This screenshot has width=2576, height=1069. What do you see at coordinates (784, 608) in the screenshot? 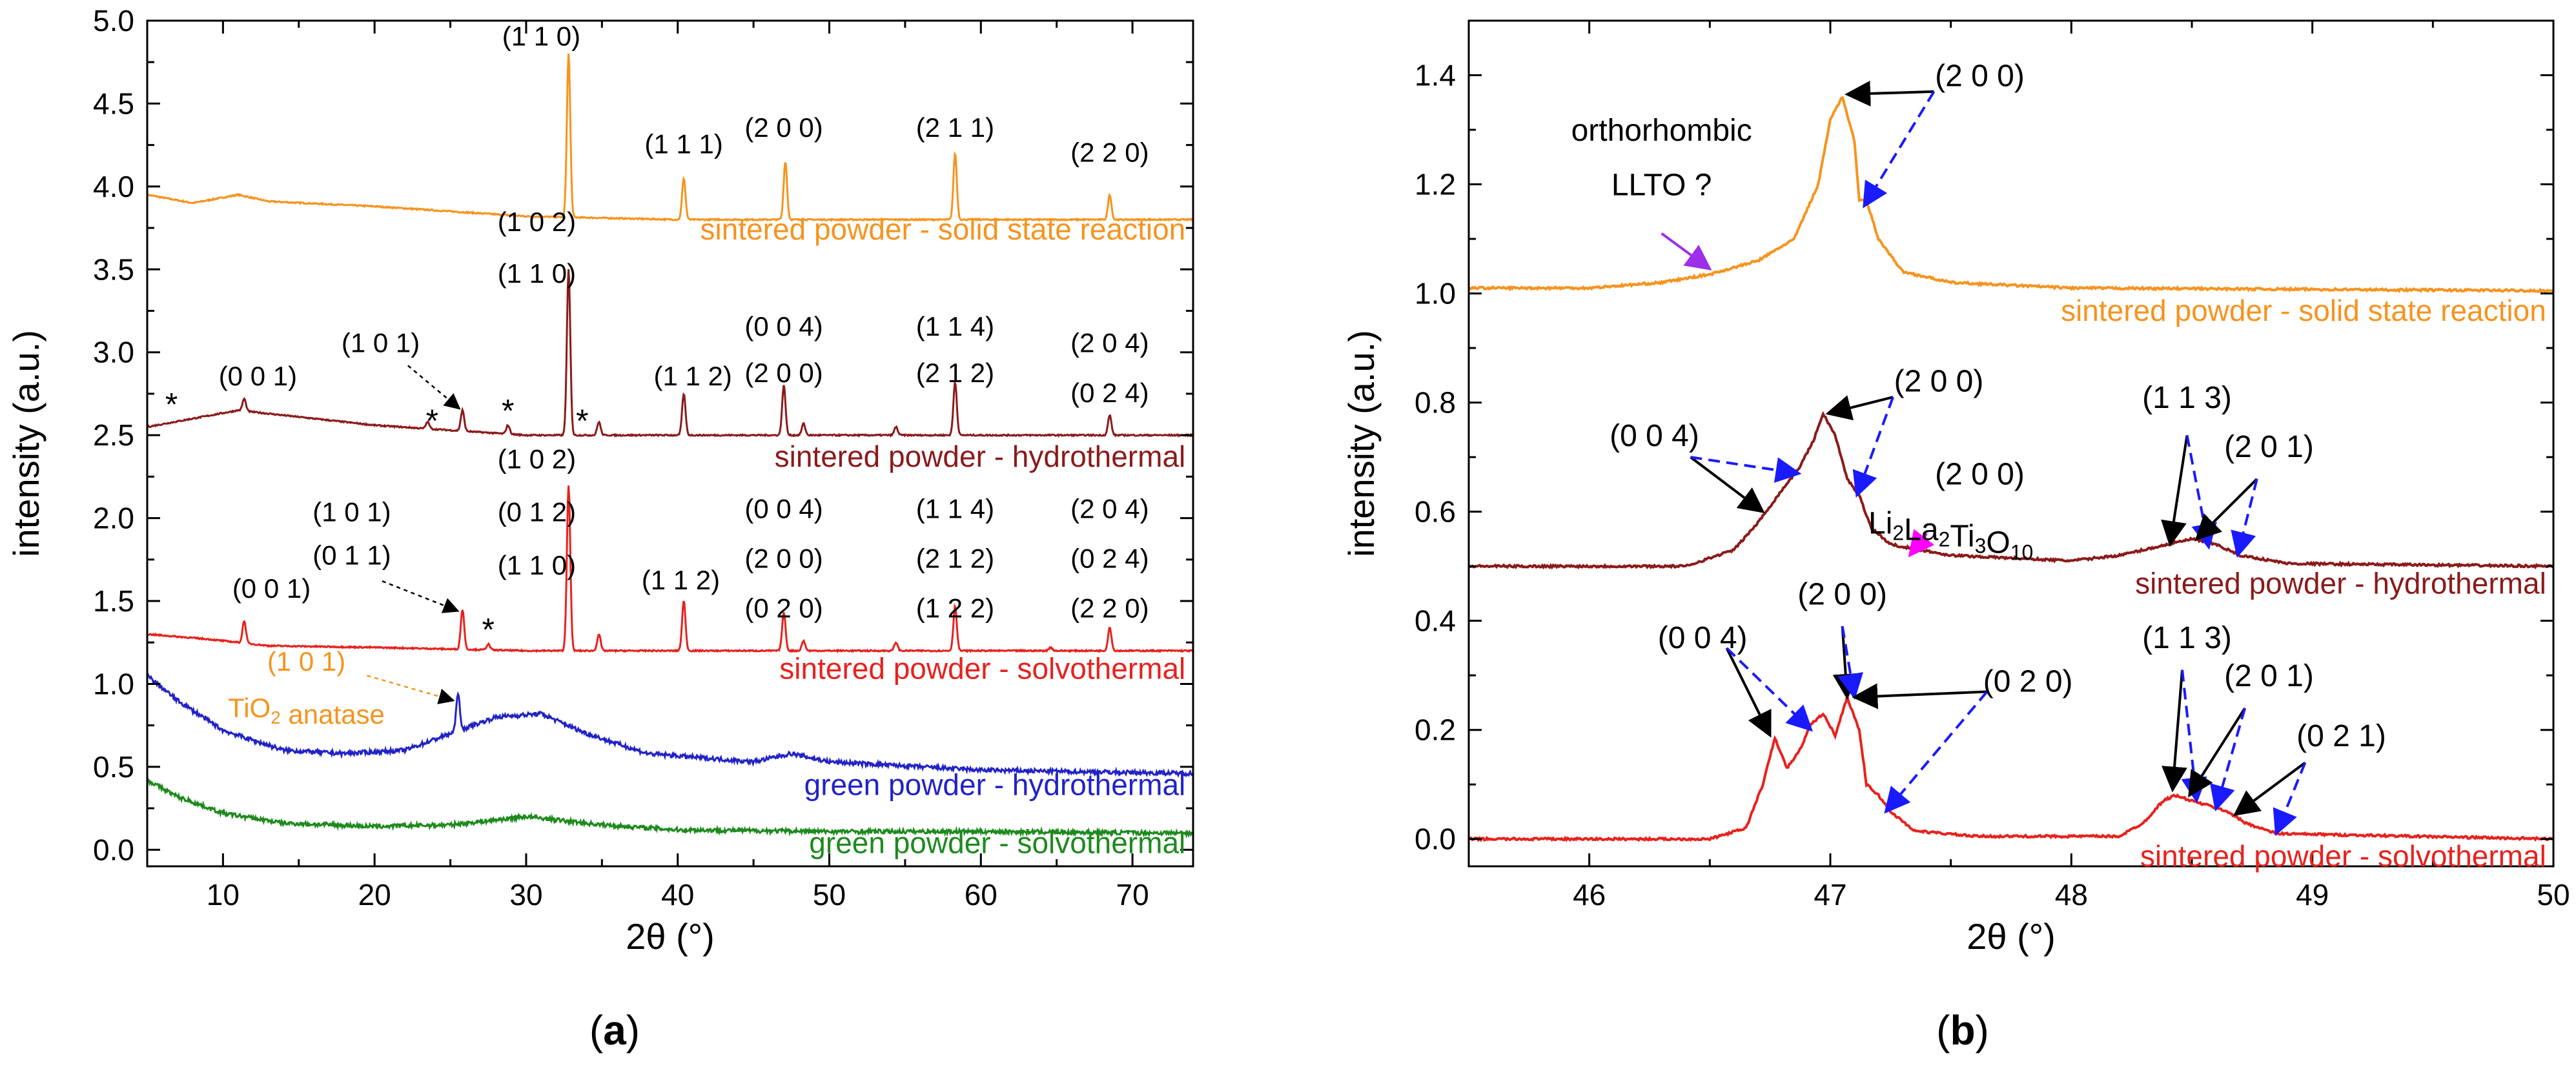
I see `peak-annotation: (0 2 0)` at bounding box center [784, 608].